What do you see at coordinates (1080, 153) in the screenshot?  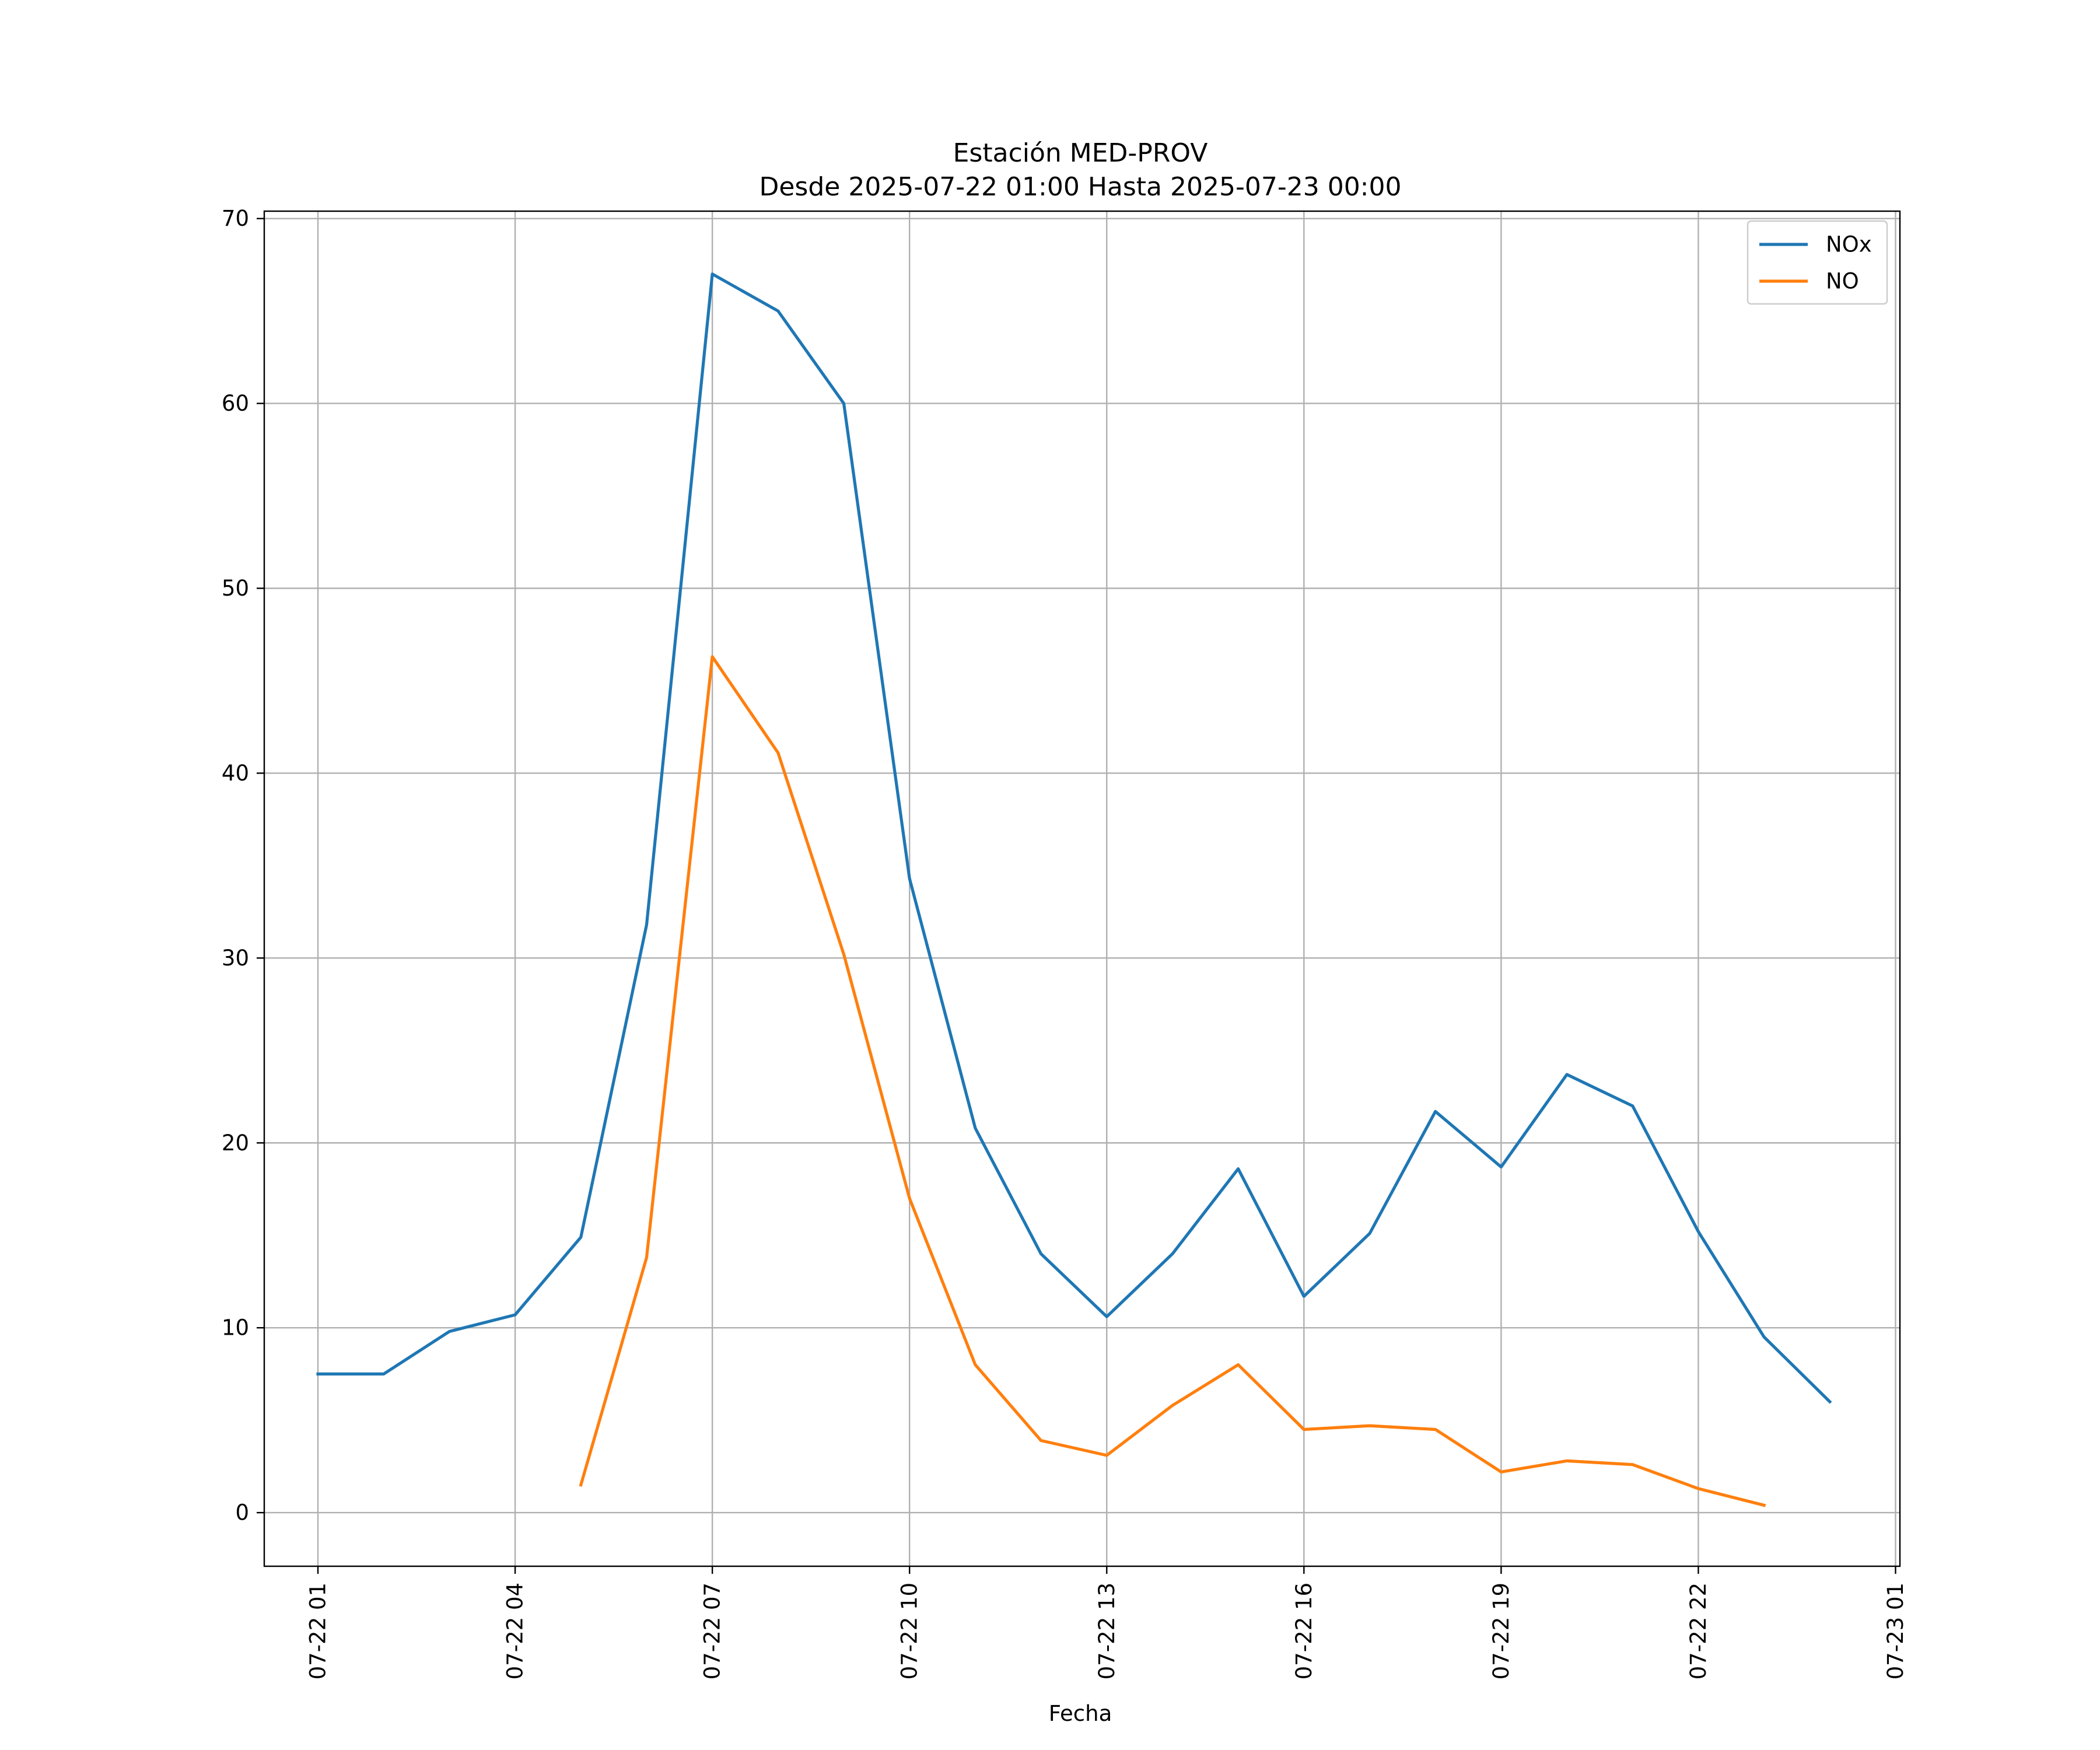 I see `chart-title: Estación MED-PROV` at bounding box center [1080, 153].